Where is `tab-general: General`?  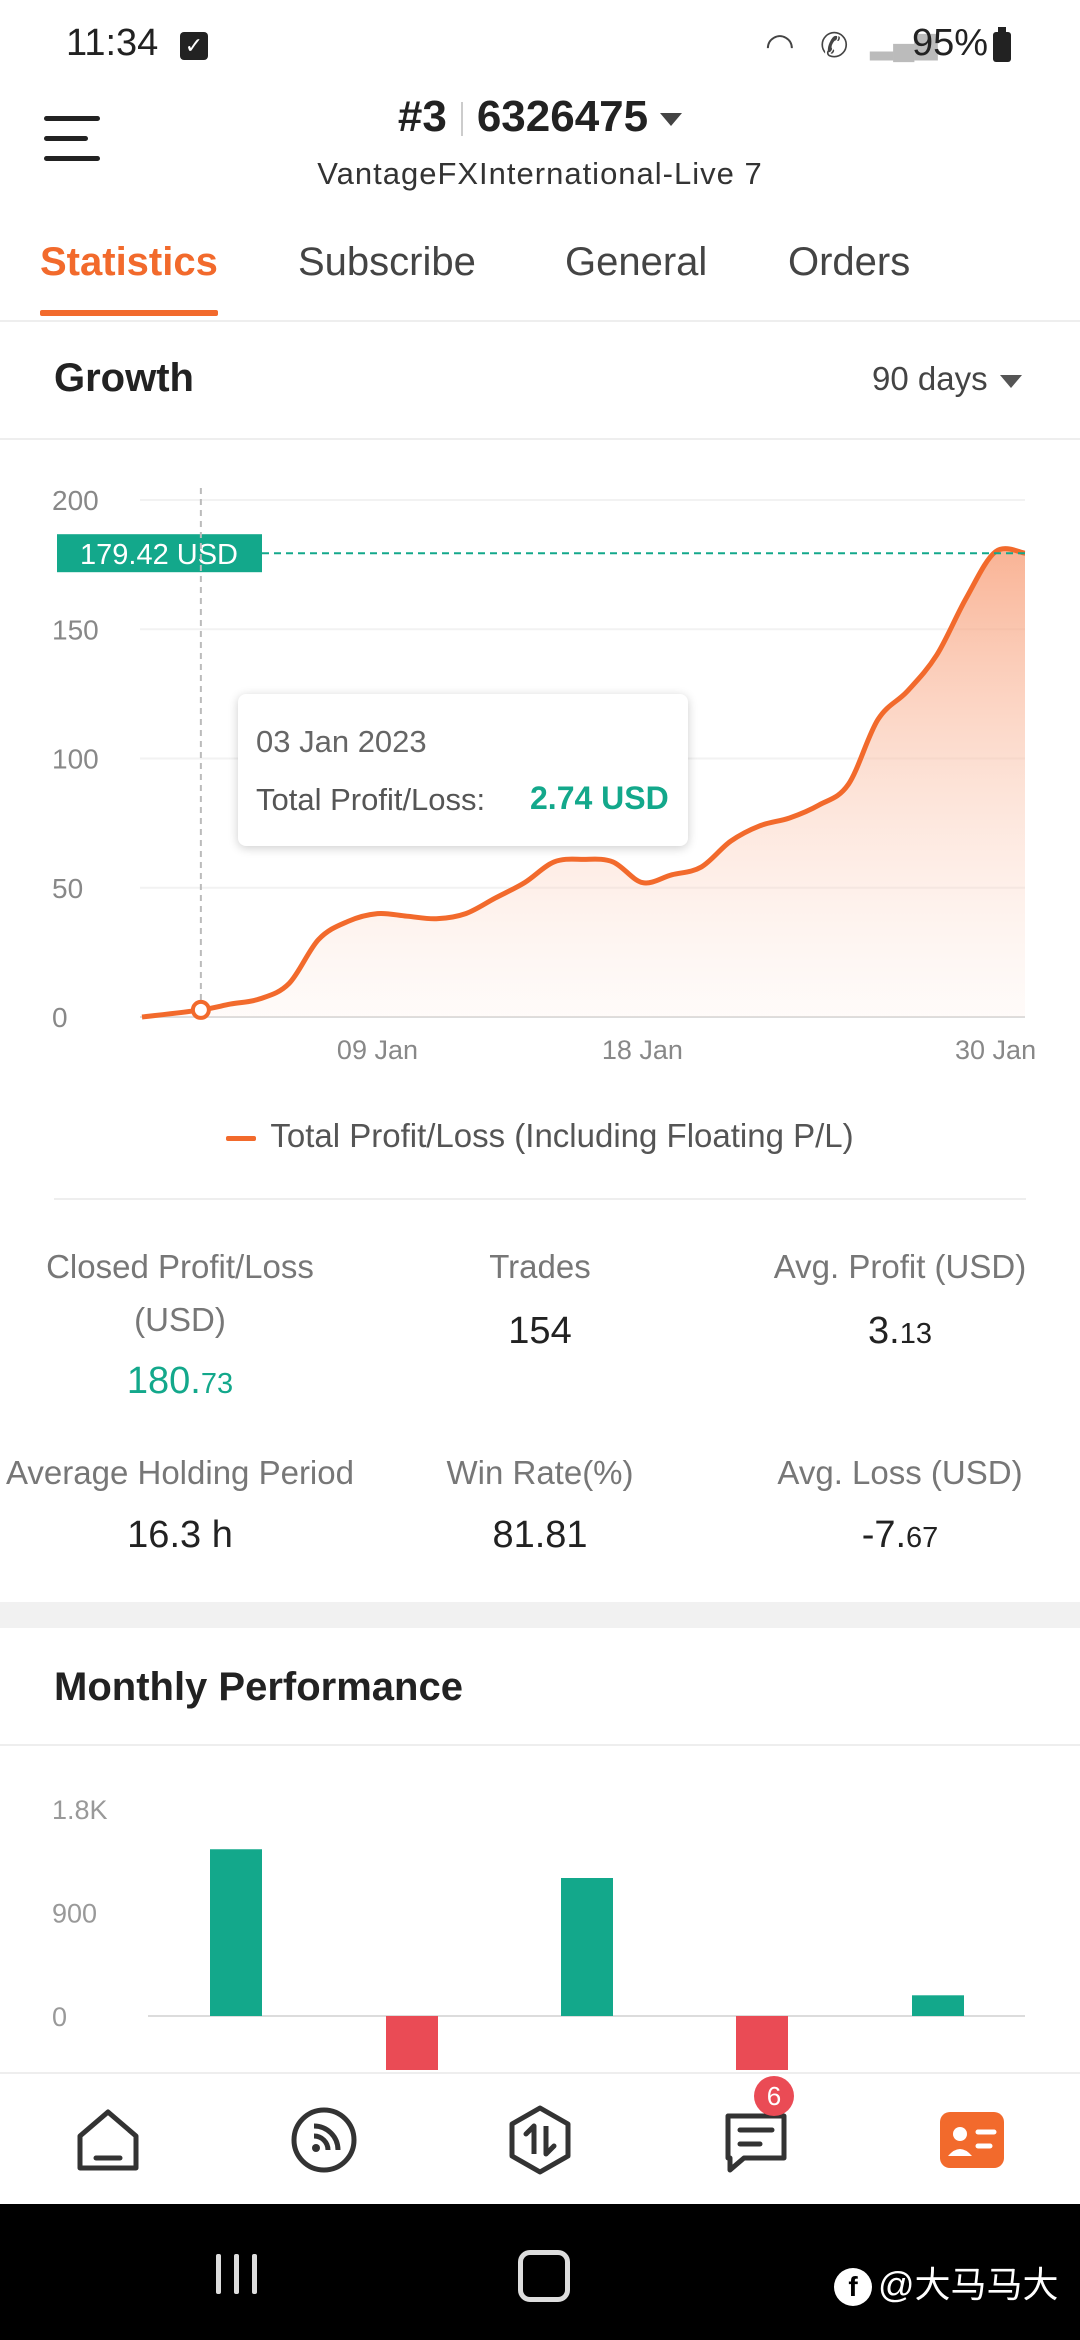 tab-general: General is located at coordinates (636, 262).